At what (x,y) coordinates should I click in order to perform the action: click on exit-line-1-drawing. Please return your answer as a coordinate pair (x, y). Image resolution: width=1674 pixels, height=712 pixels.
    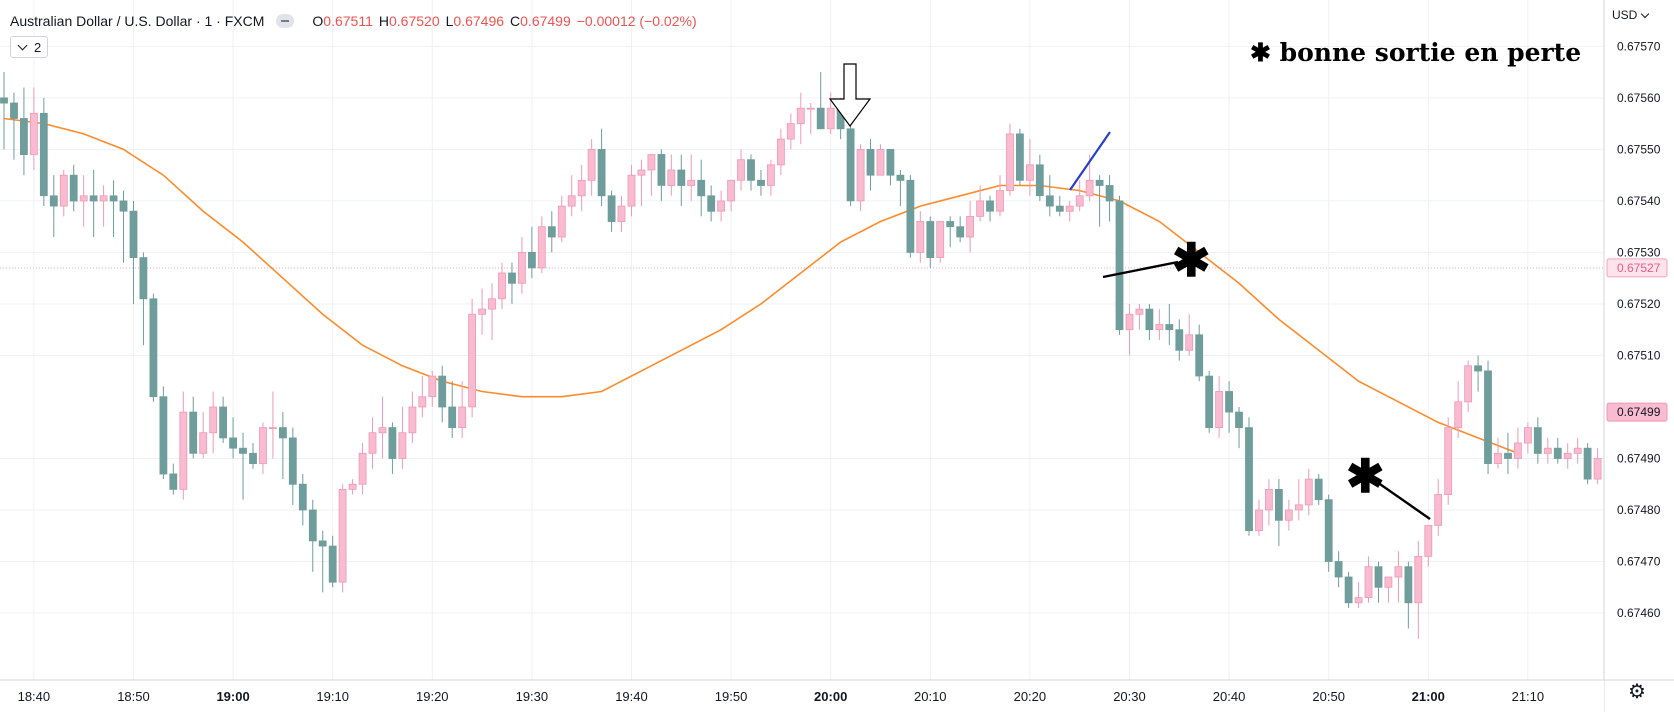
    Looking at the image, I should click on (1140, 269).